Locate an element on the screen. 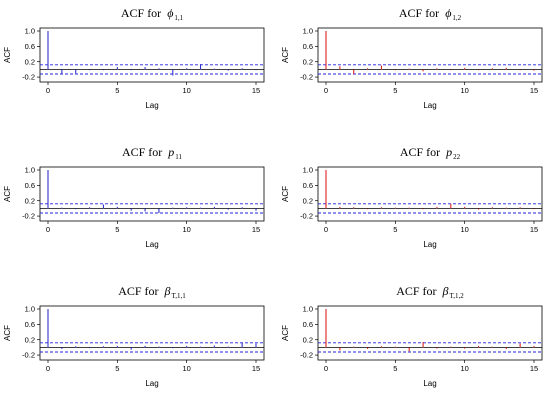  acf-panel: ACF for ϕ1,2 0 5 10 15 -0.2 0.2 0.6 1.0 Lag ACF is located at coordinates (412, 58).